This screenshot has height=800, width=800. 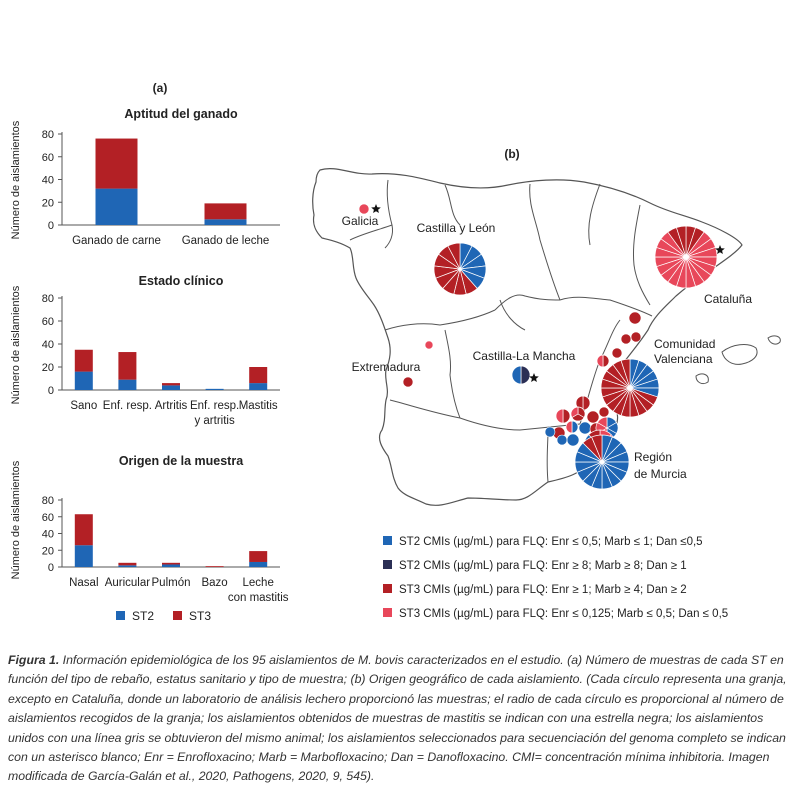 What do you see at coordinates (181, 461) in the screenshot?
I see `chart-title: Origen de la muestra` at bounding box center [181, 461].